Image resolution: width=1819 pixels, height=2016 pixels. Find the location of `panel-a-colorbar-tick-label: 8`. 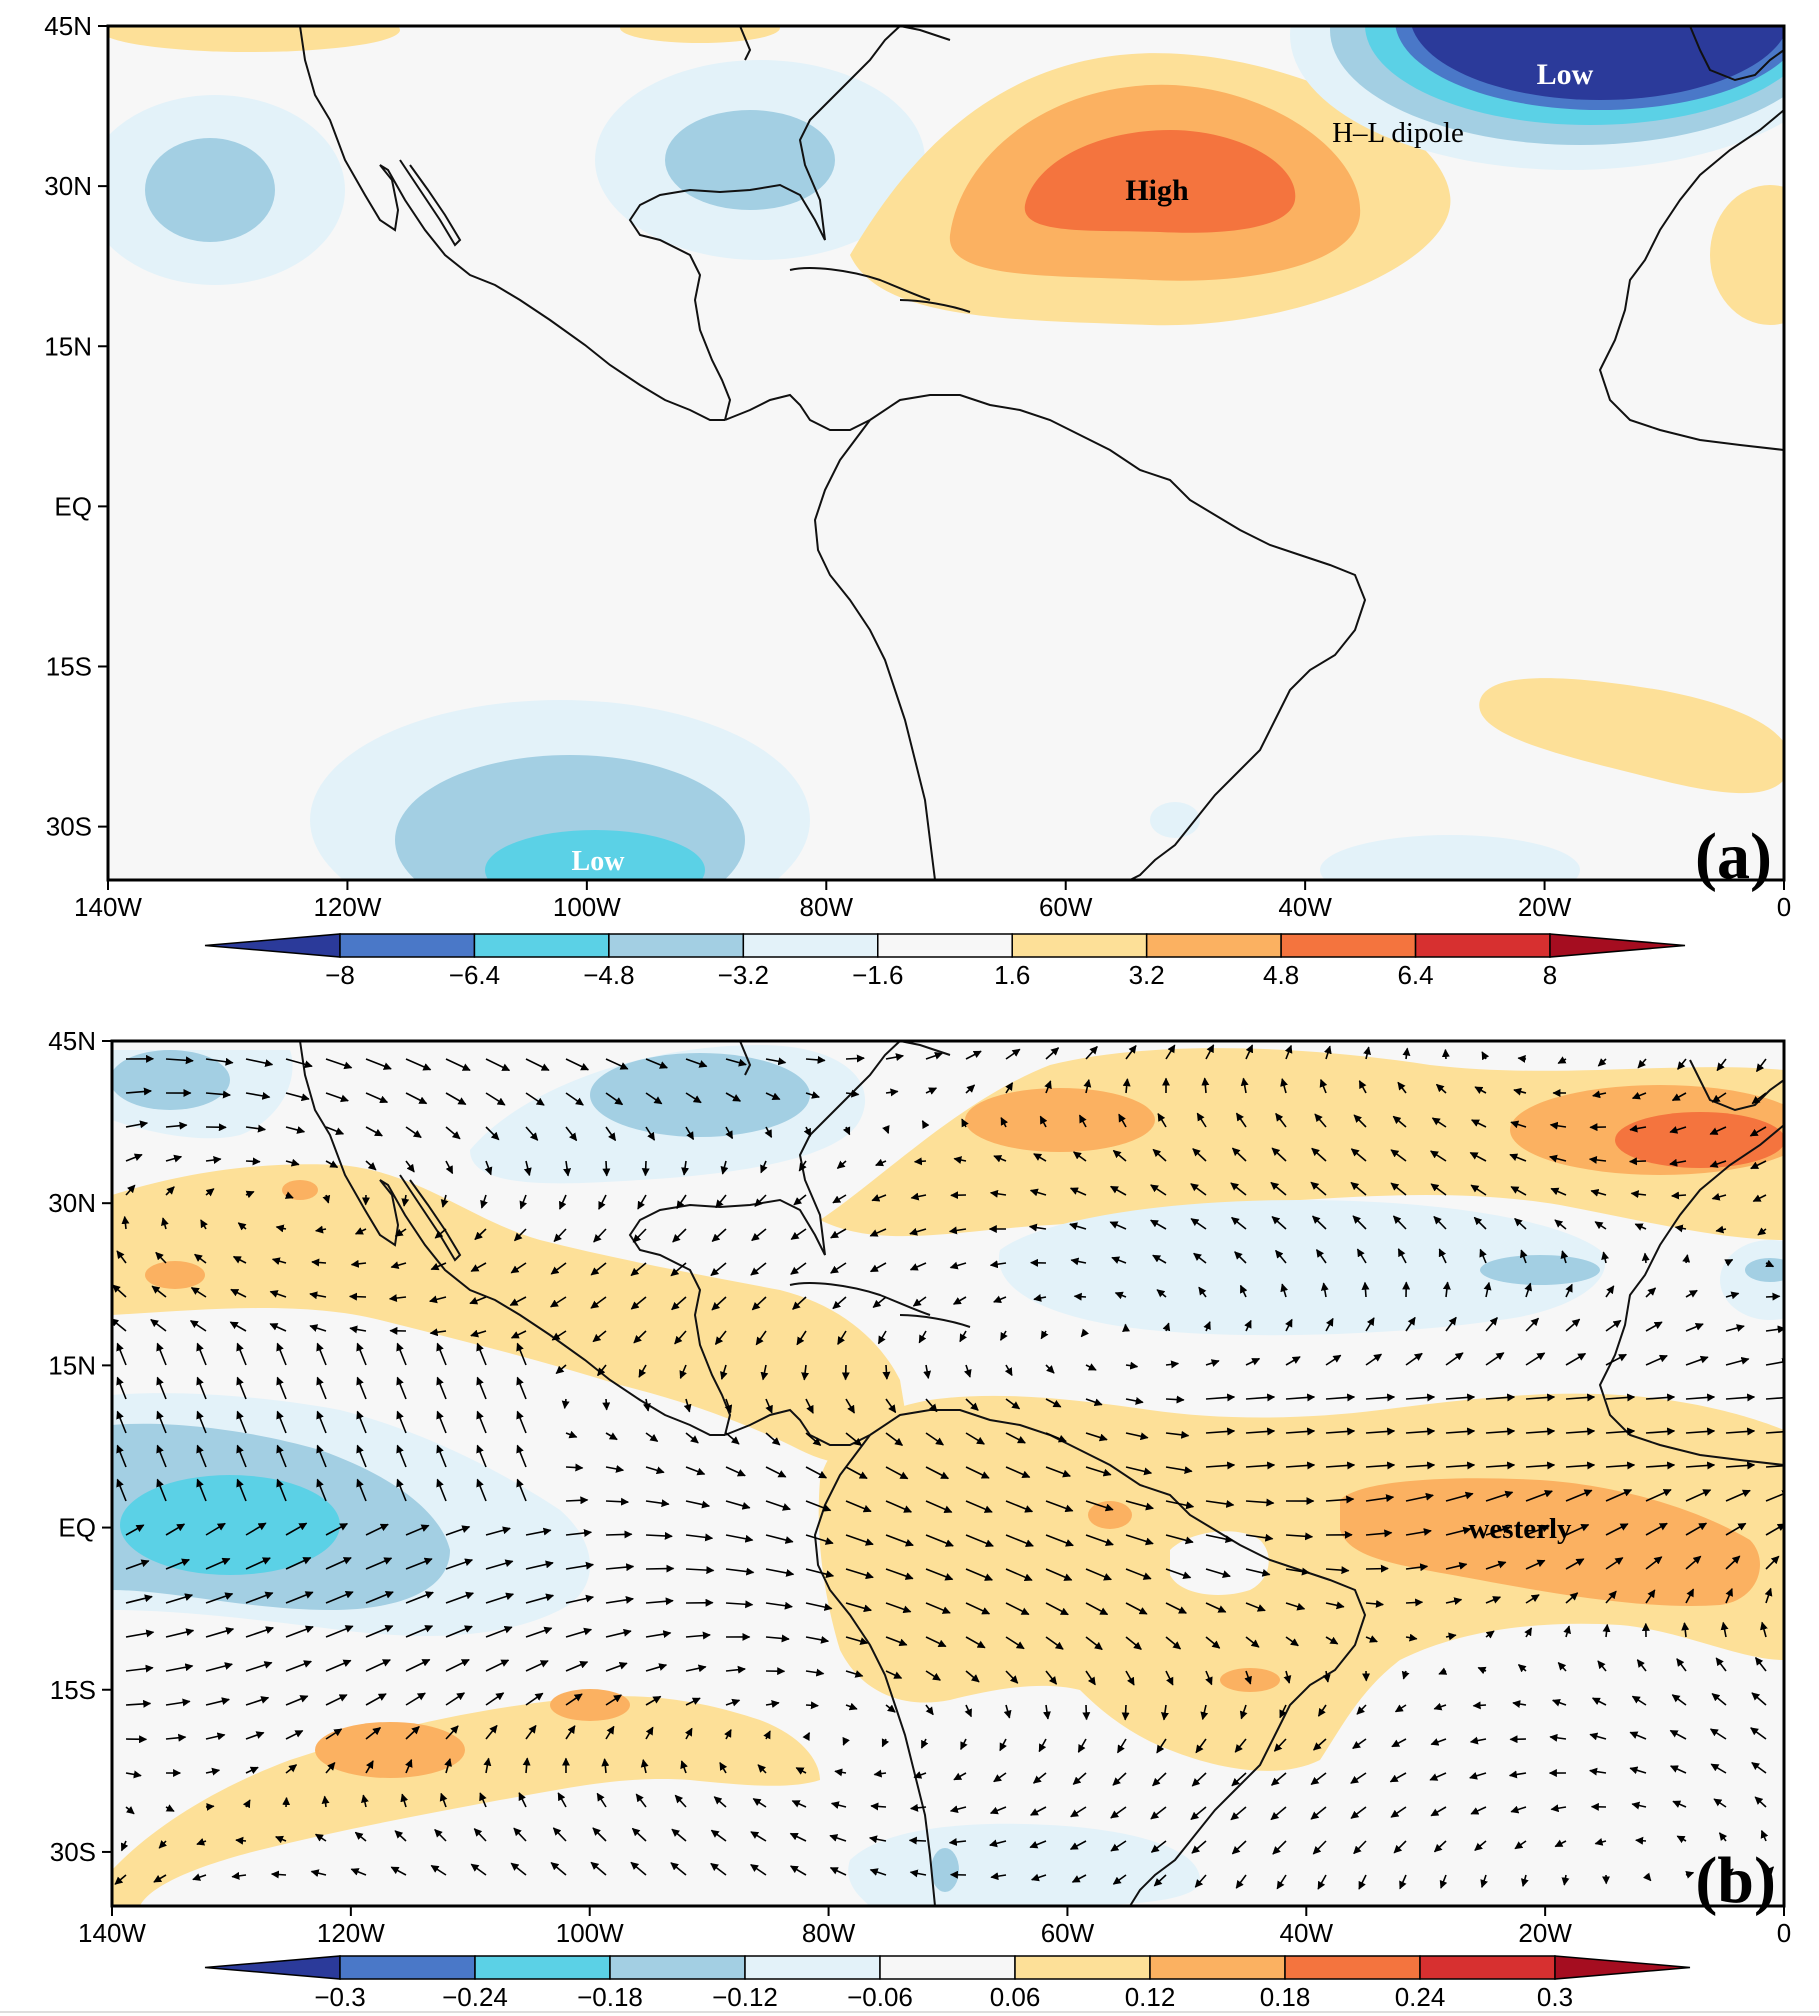

panel-a-colorbar-tick-label: 8 is located at coordinates (1550, 975).